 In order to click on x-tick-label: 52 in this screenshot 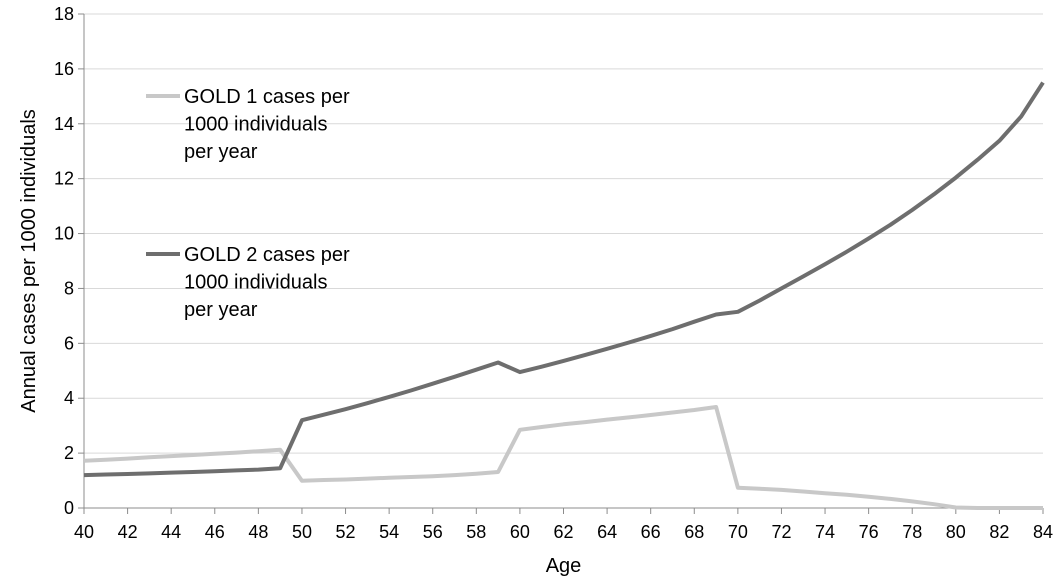, I will do `click(346, 532)`.